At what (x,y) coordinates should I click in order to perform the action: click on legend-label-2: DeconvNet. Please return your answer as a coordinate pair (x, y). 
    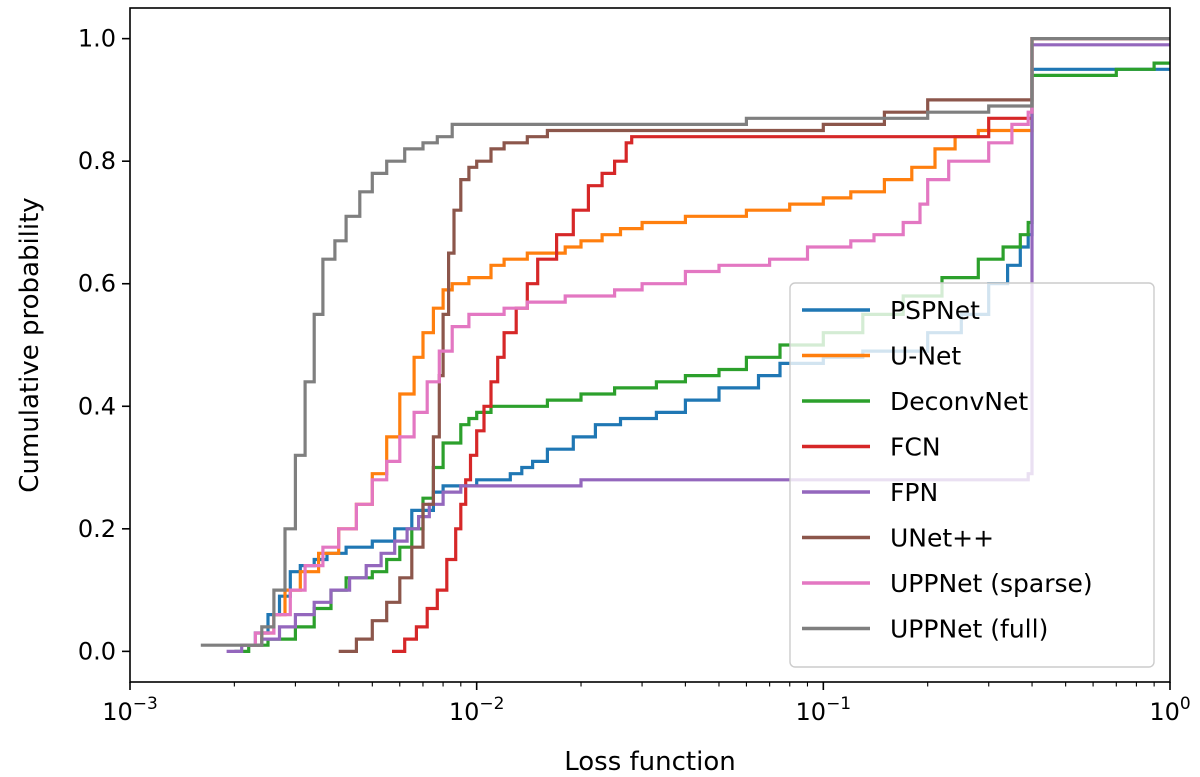
    Looking at the image, I should click on (959, 401).